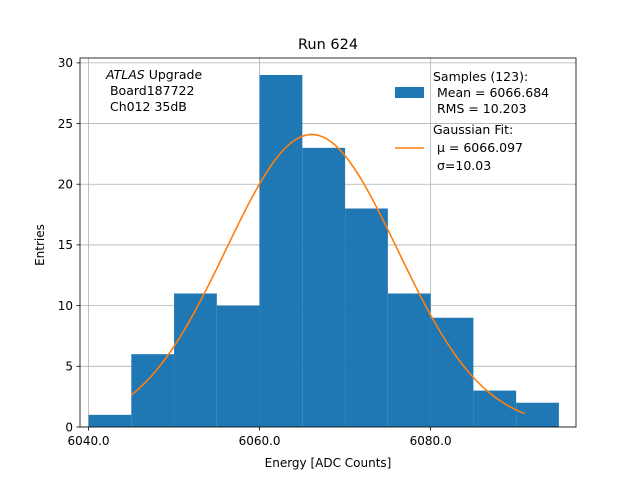  I want to click on legend-samples-mean: Mean = 6066.684, so click(491, 92).